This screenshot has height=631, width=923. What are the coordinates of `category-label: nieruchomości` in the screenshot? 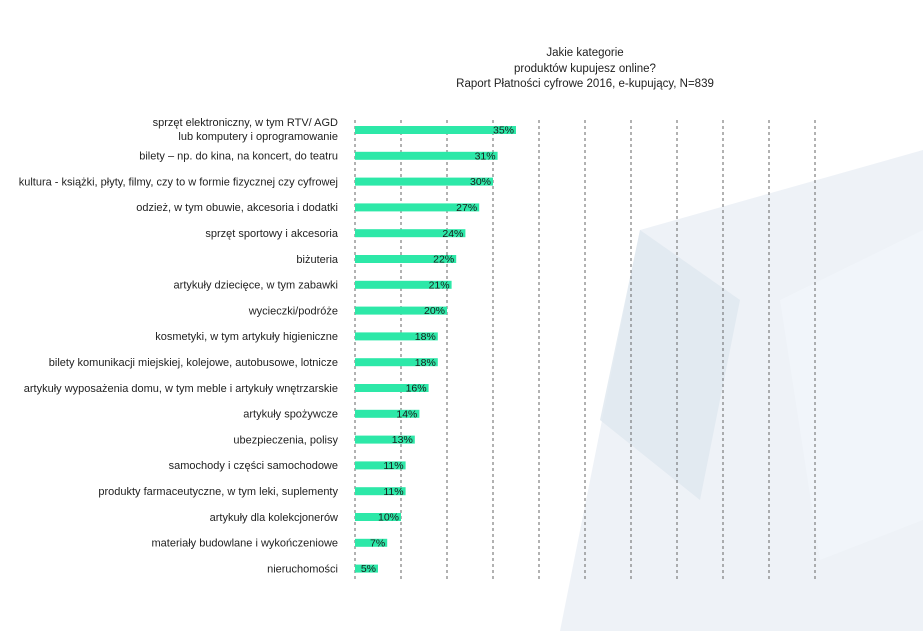 It's located at (302, 569).